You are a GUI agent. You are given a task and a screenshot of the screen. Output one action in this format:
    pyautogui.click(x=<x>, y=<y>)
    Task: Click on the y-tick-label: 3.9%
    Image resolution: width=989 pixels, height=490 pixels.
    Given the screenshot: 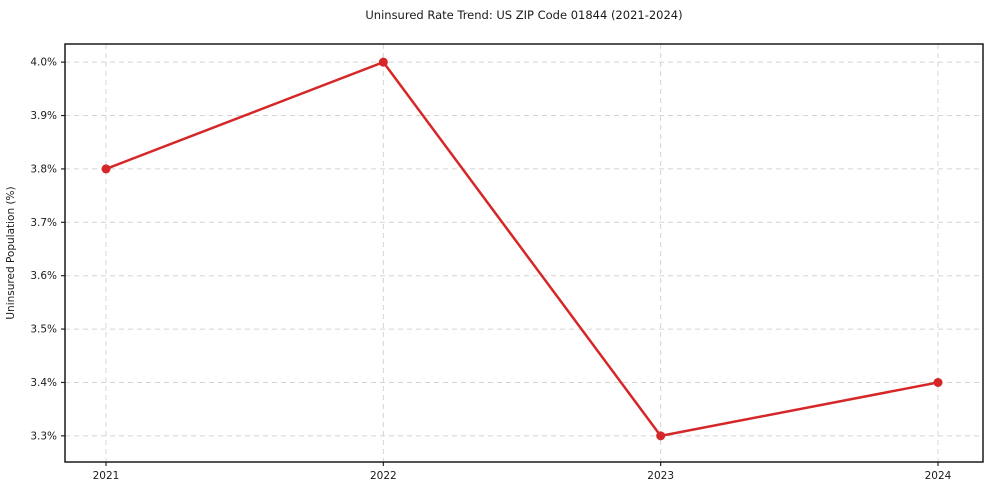 What is the action you would take?
    pyautogui.click(x=43, y=116)
    